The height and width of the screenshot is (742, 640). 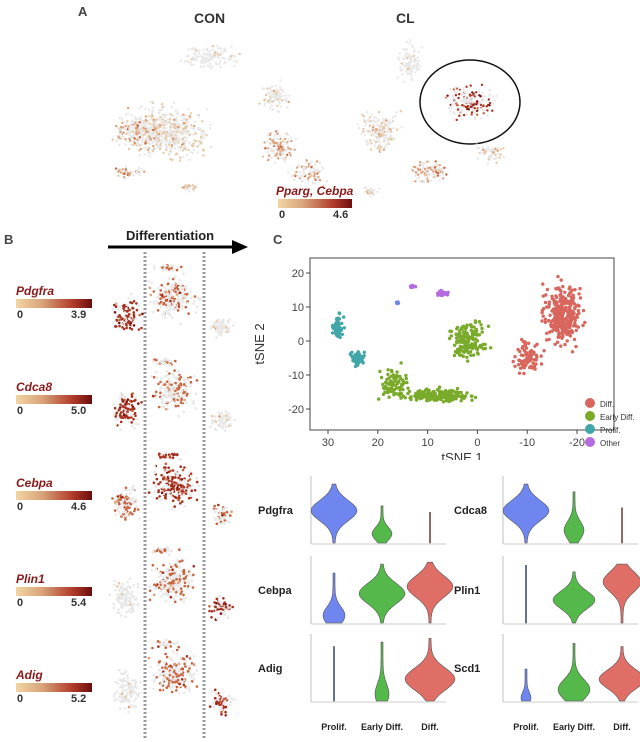 What do you see at coordinates (341, 215) in the screenshot?
I see `panel-a-colorbar-max: 4.6` at bounding box center [341, 215].